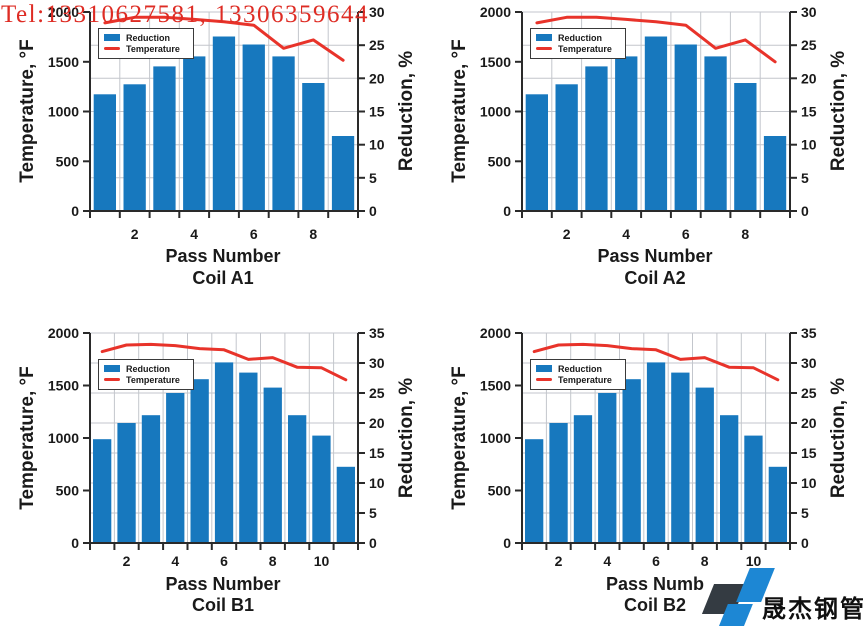  What do you see at coordinates (459, 438) in the screenshot?
I see `left-axis-title: Temperature, °F` at bounding box center [459, 438].